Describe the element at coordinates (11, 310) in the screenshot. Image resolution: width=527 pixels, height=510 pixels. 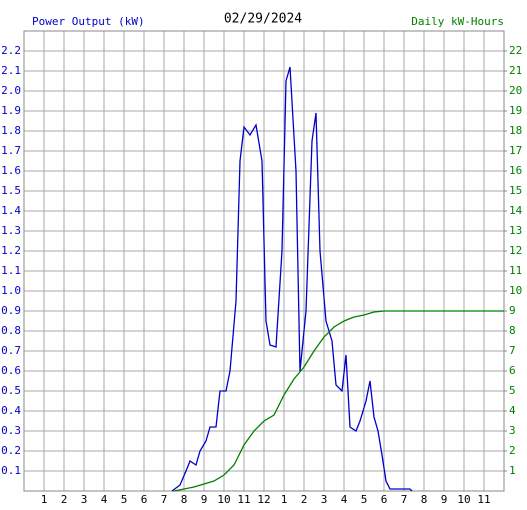
I see `y-tick-label: 0.9` at that location.